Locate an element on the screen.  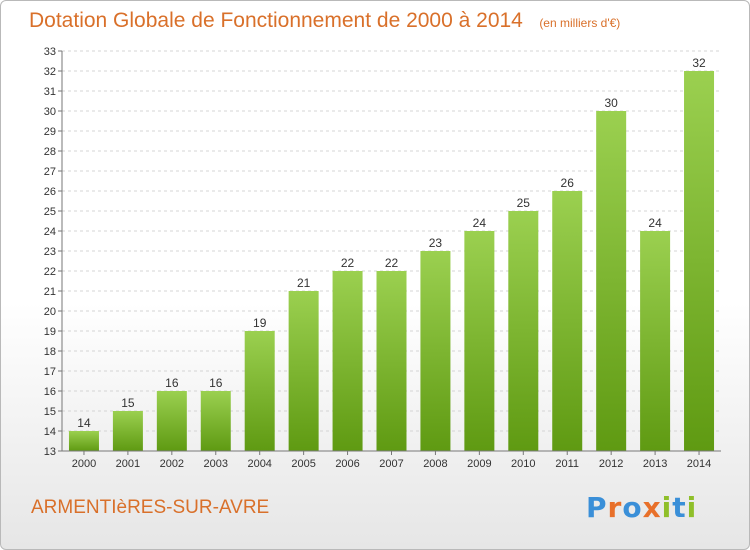
y-tick-label: 13 is located at coordinates (50, 452).